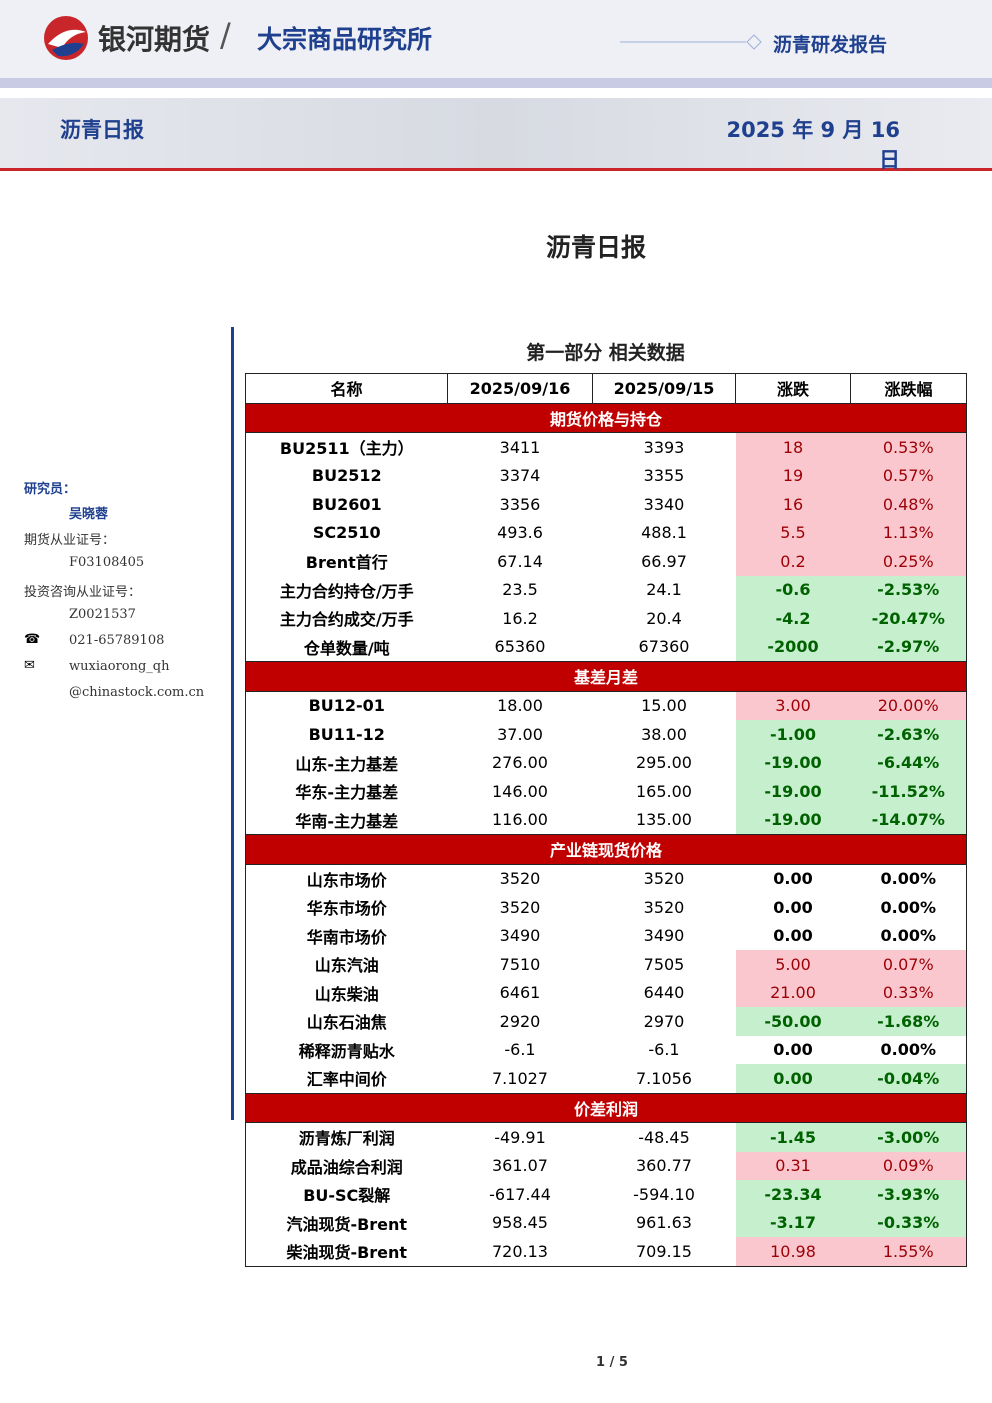  What do you see at coordinates (664, 993) in the screenshot?
I see `cell: 6440` at bounding box center [664, 993].